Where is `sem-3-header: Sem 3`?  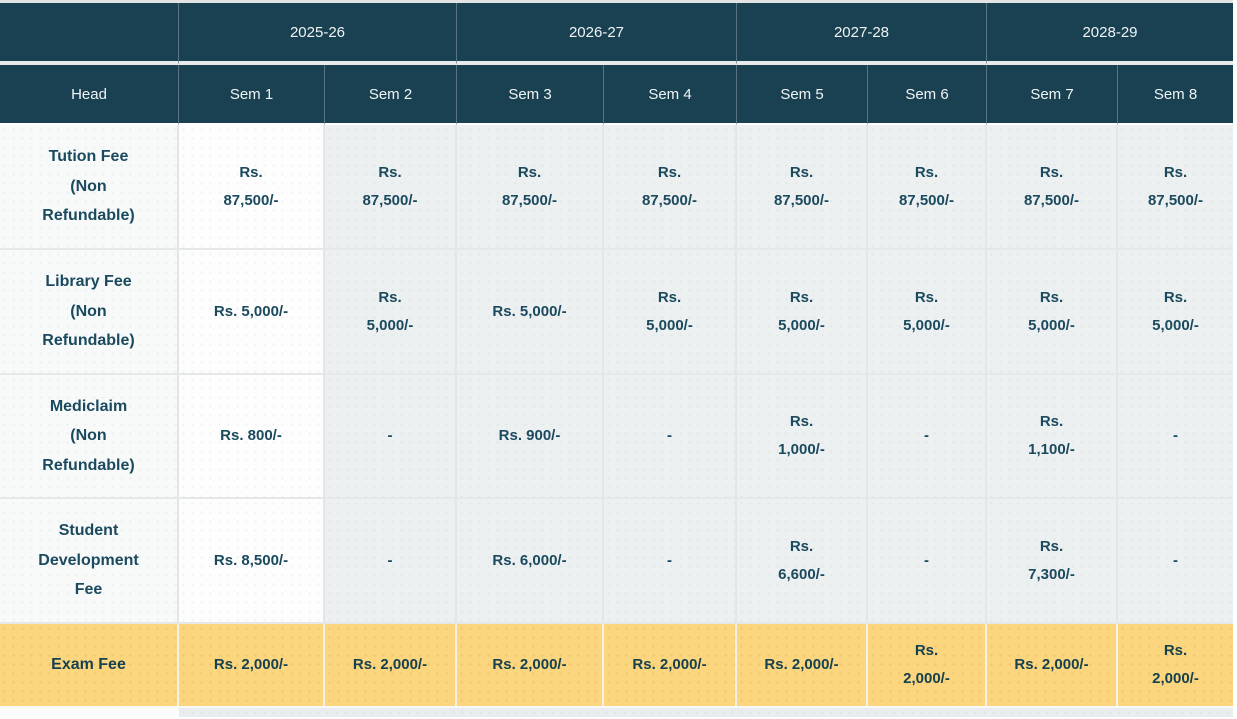 sem-3-header: Sem 3 is located at coordinates (530, 95).